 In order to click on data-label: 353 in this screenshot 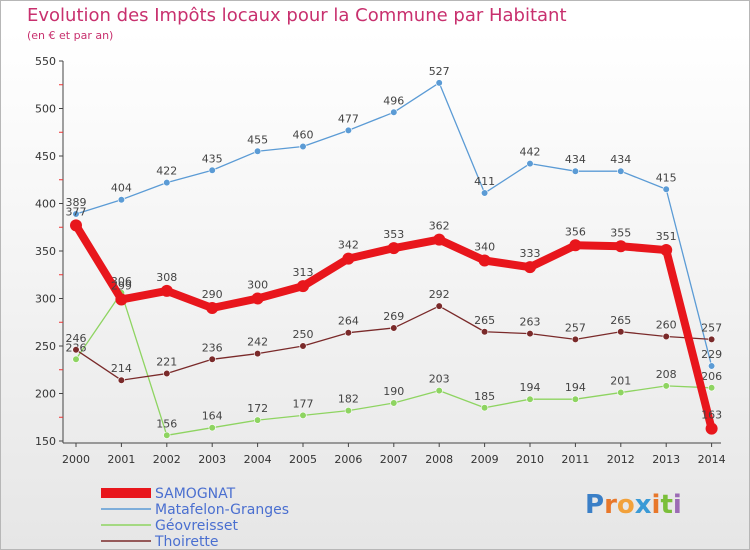, I will do `click(393, 234)`.